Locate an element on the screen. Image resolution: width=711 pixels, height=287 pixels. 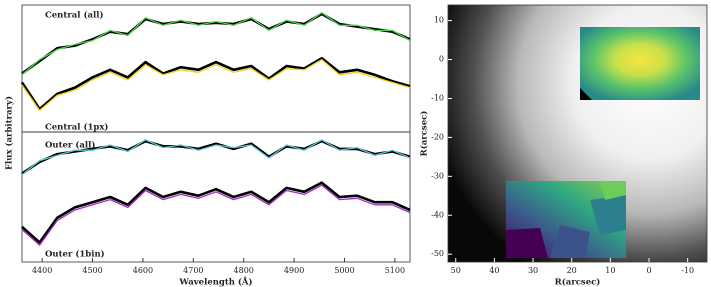
inset-corner is located at coordinates (586, 94).